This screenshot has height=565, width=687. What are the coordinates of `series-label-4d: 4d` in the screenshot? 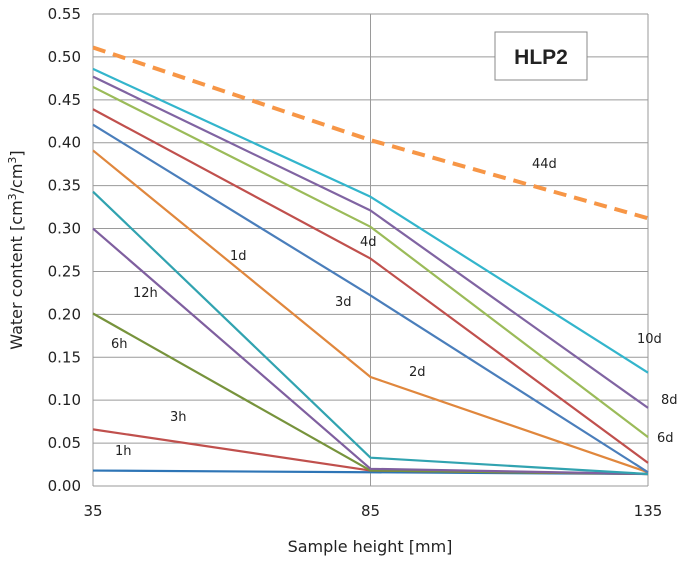 It's located at (368, 242).